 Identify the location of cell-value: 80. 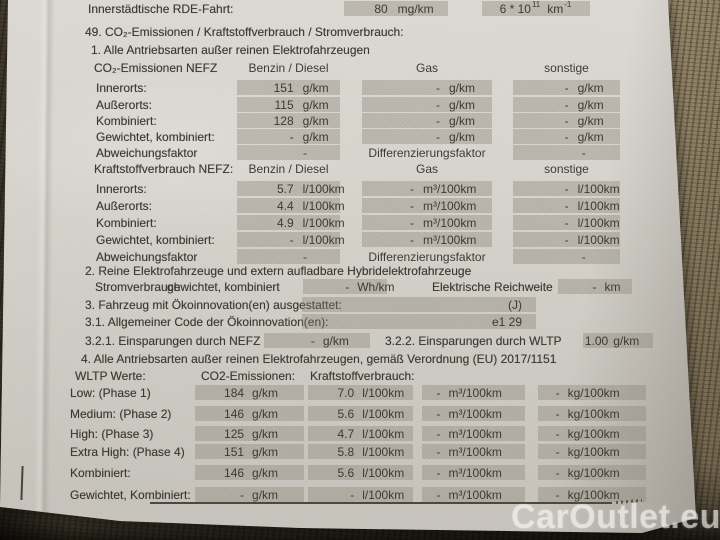
(381, 8).